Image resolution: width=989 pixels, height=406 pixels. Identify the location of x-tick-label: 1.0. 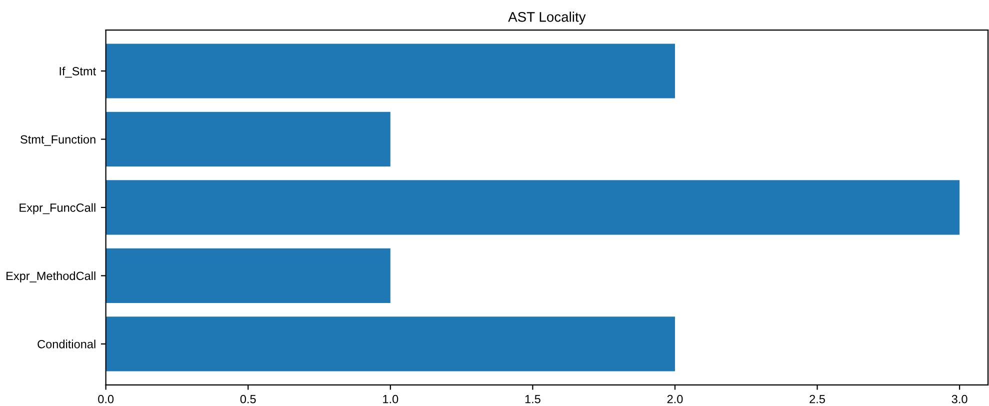
(390, 399).